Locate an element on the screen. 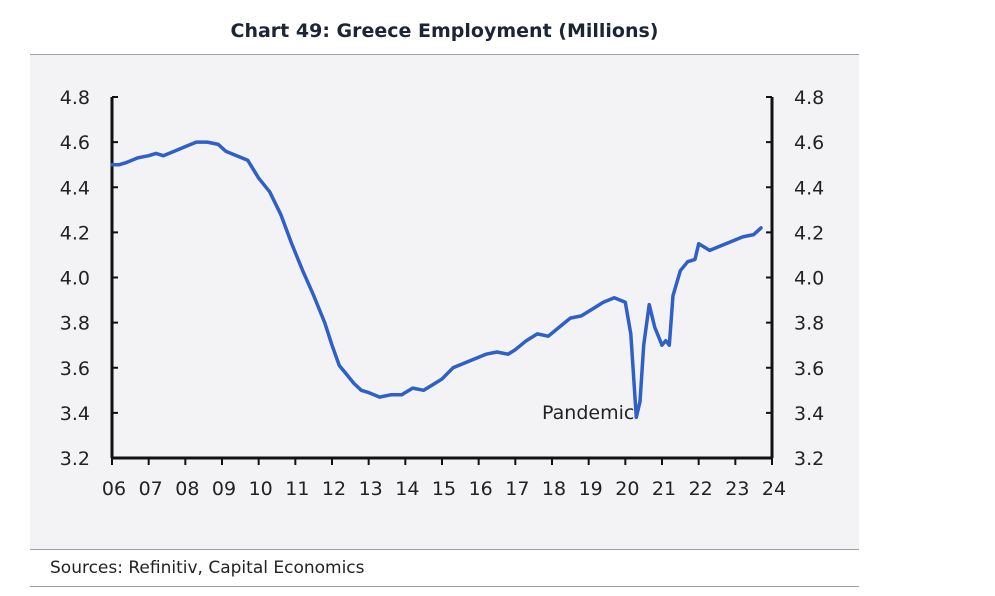 This screenshot has height=596, width=995. x-tick-label: 13 is located at coordinates (371, 489).